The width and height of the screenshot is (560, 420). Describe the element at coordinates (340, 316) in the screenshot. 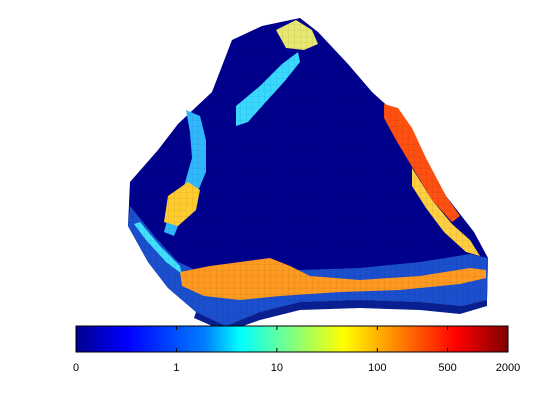

I see `reservoir-bottom-edge` at that location.